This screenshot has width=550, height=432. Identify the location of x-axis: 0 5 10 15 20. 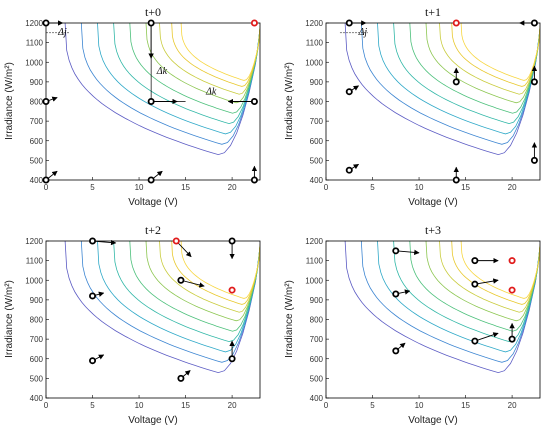
(420, 184).